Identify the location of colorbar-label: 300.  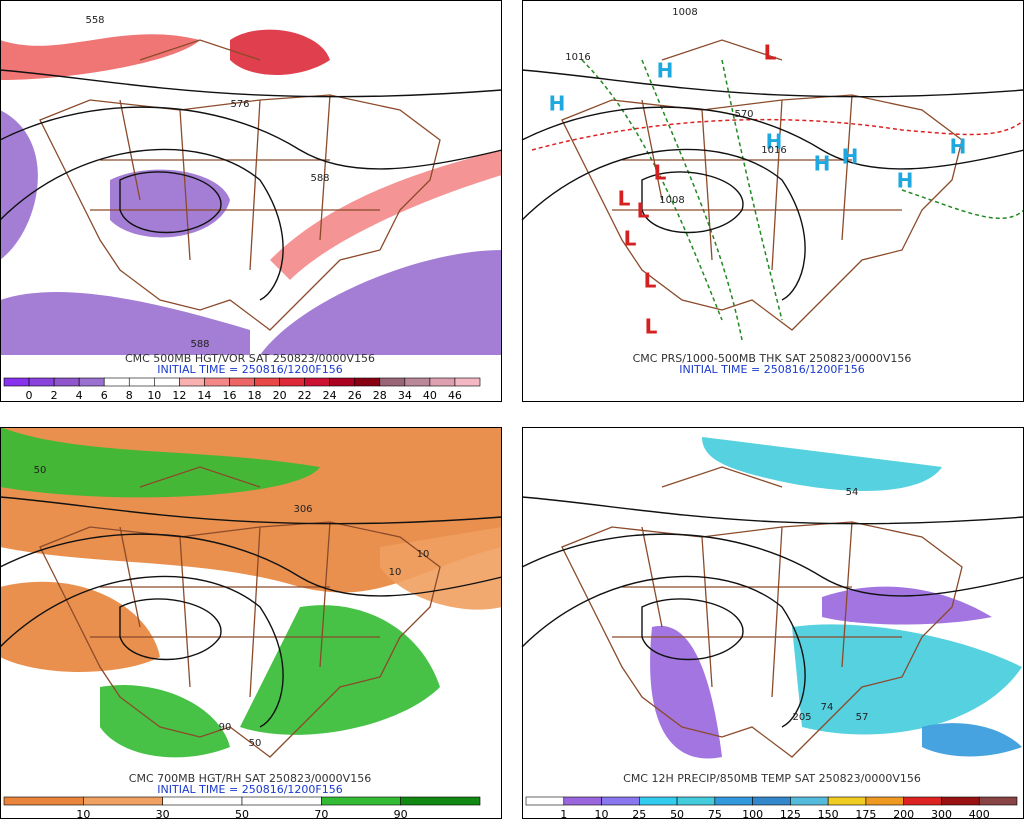
(941, 813).